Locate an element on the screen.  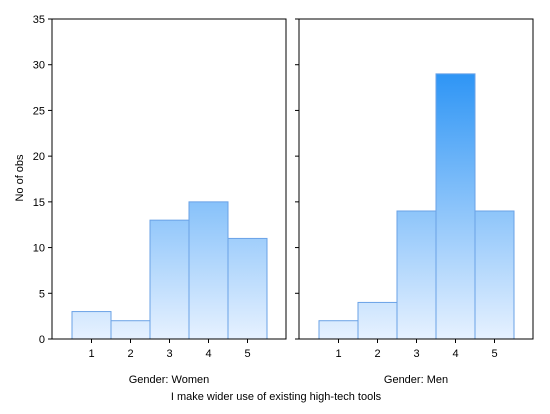
y-tick-label: 20 is located at coordinates (39, 157).